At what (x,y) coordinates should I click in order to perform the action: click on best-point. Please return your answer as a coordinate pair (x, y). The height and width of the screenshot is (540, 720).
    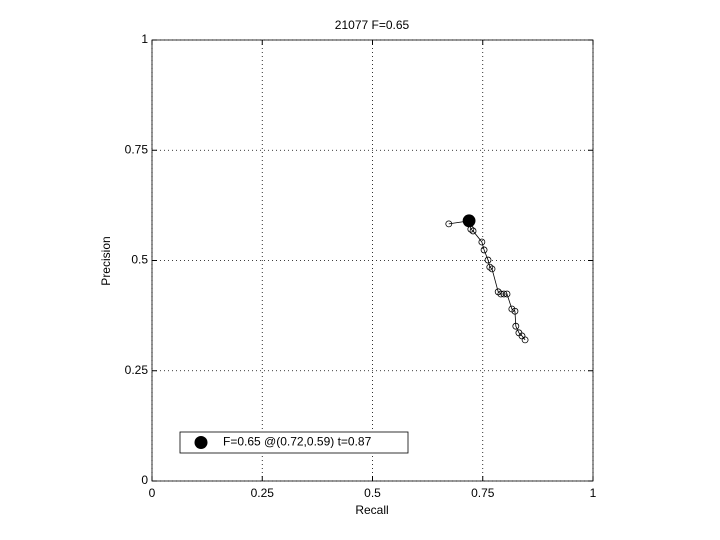
    Looking at the image, I should click on (469, 221).